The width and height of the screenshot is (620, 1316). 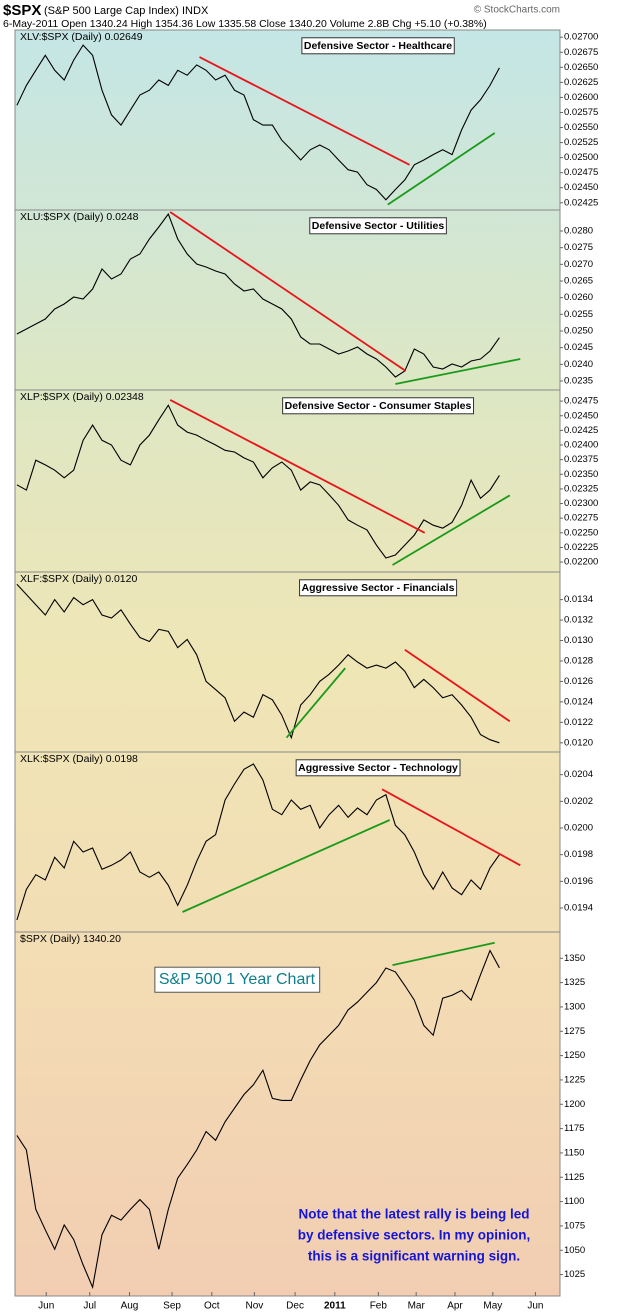 What do you see at coordinates (581, 518) in the screenshot?
I see `y-tick-label: 0.02275` at bounding box center [581, 518].